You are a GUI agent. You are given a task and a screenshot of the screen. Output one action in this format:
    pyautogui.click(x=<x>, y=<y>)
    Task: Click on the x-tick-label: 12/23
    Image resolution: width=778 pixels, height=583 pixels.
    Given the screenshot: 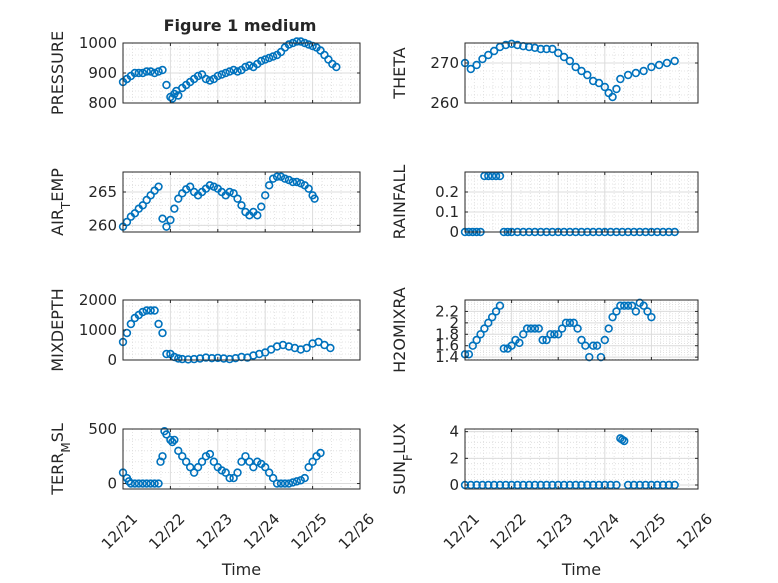 What is the action you would take?
    pyautogui.click(x=214, y=531)
    